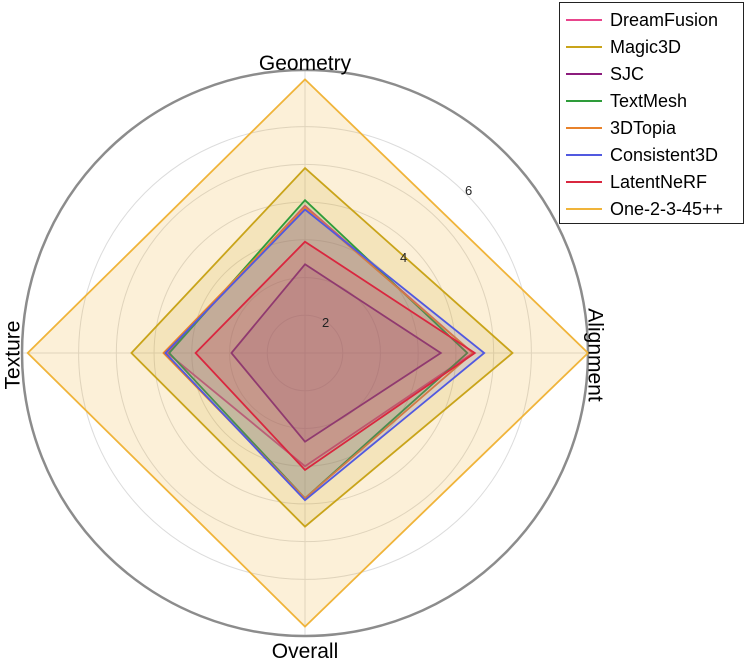  I want to click on axis-label-texture: Texture, so click(13, 355).